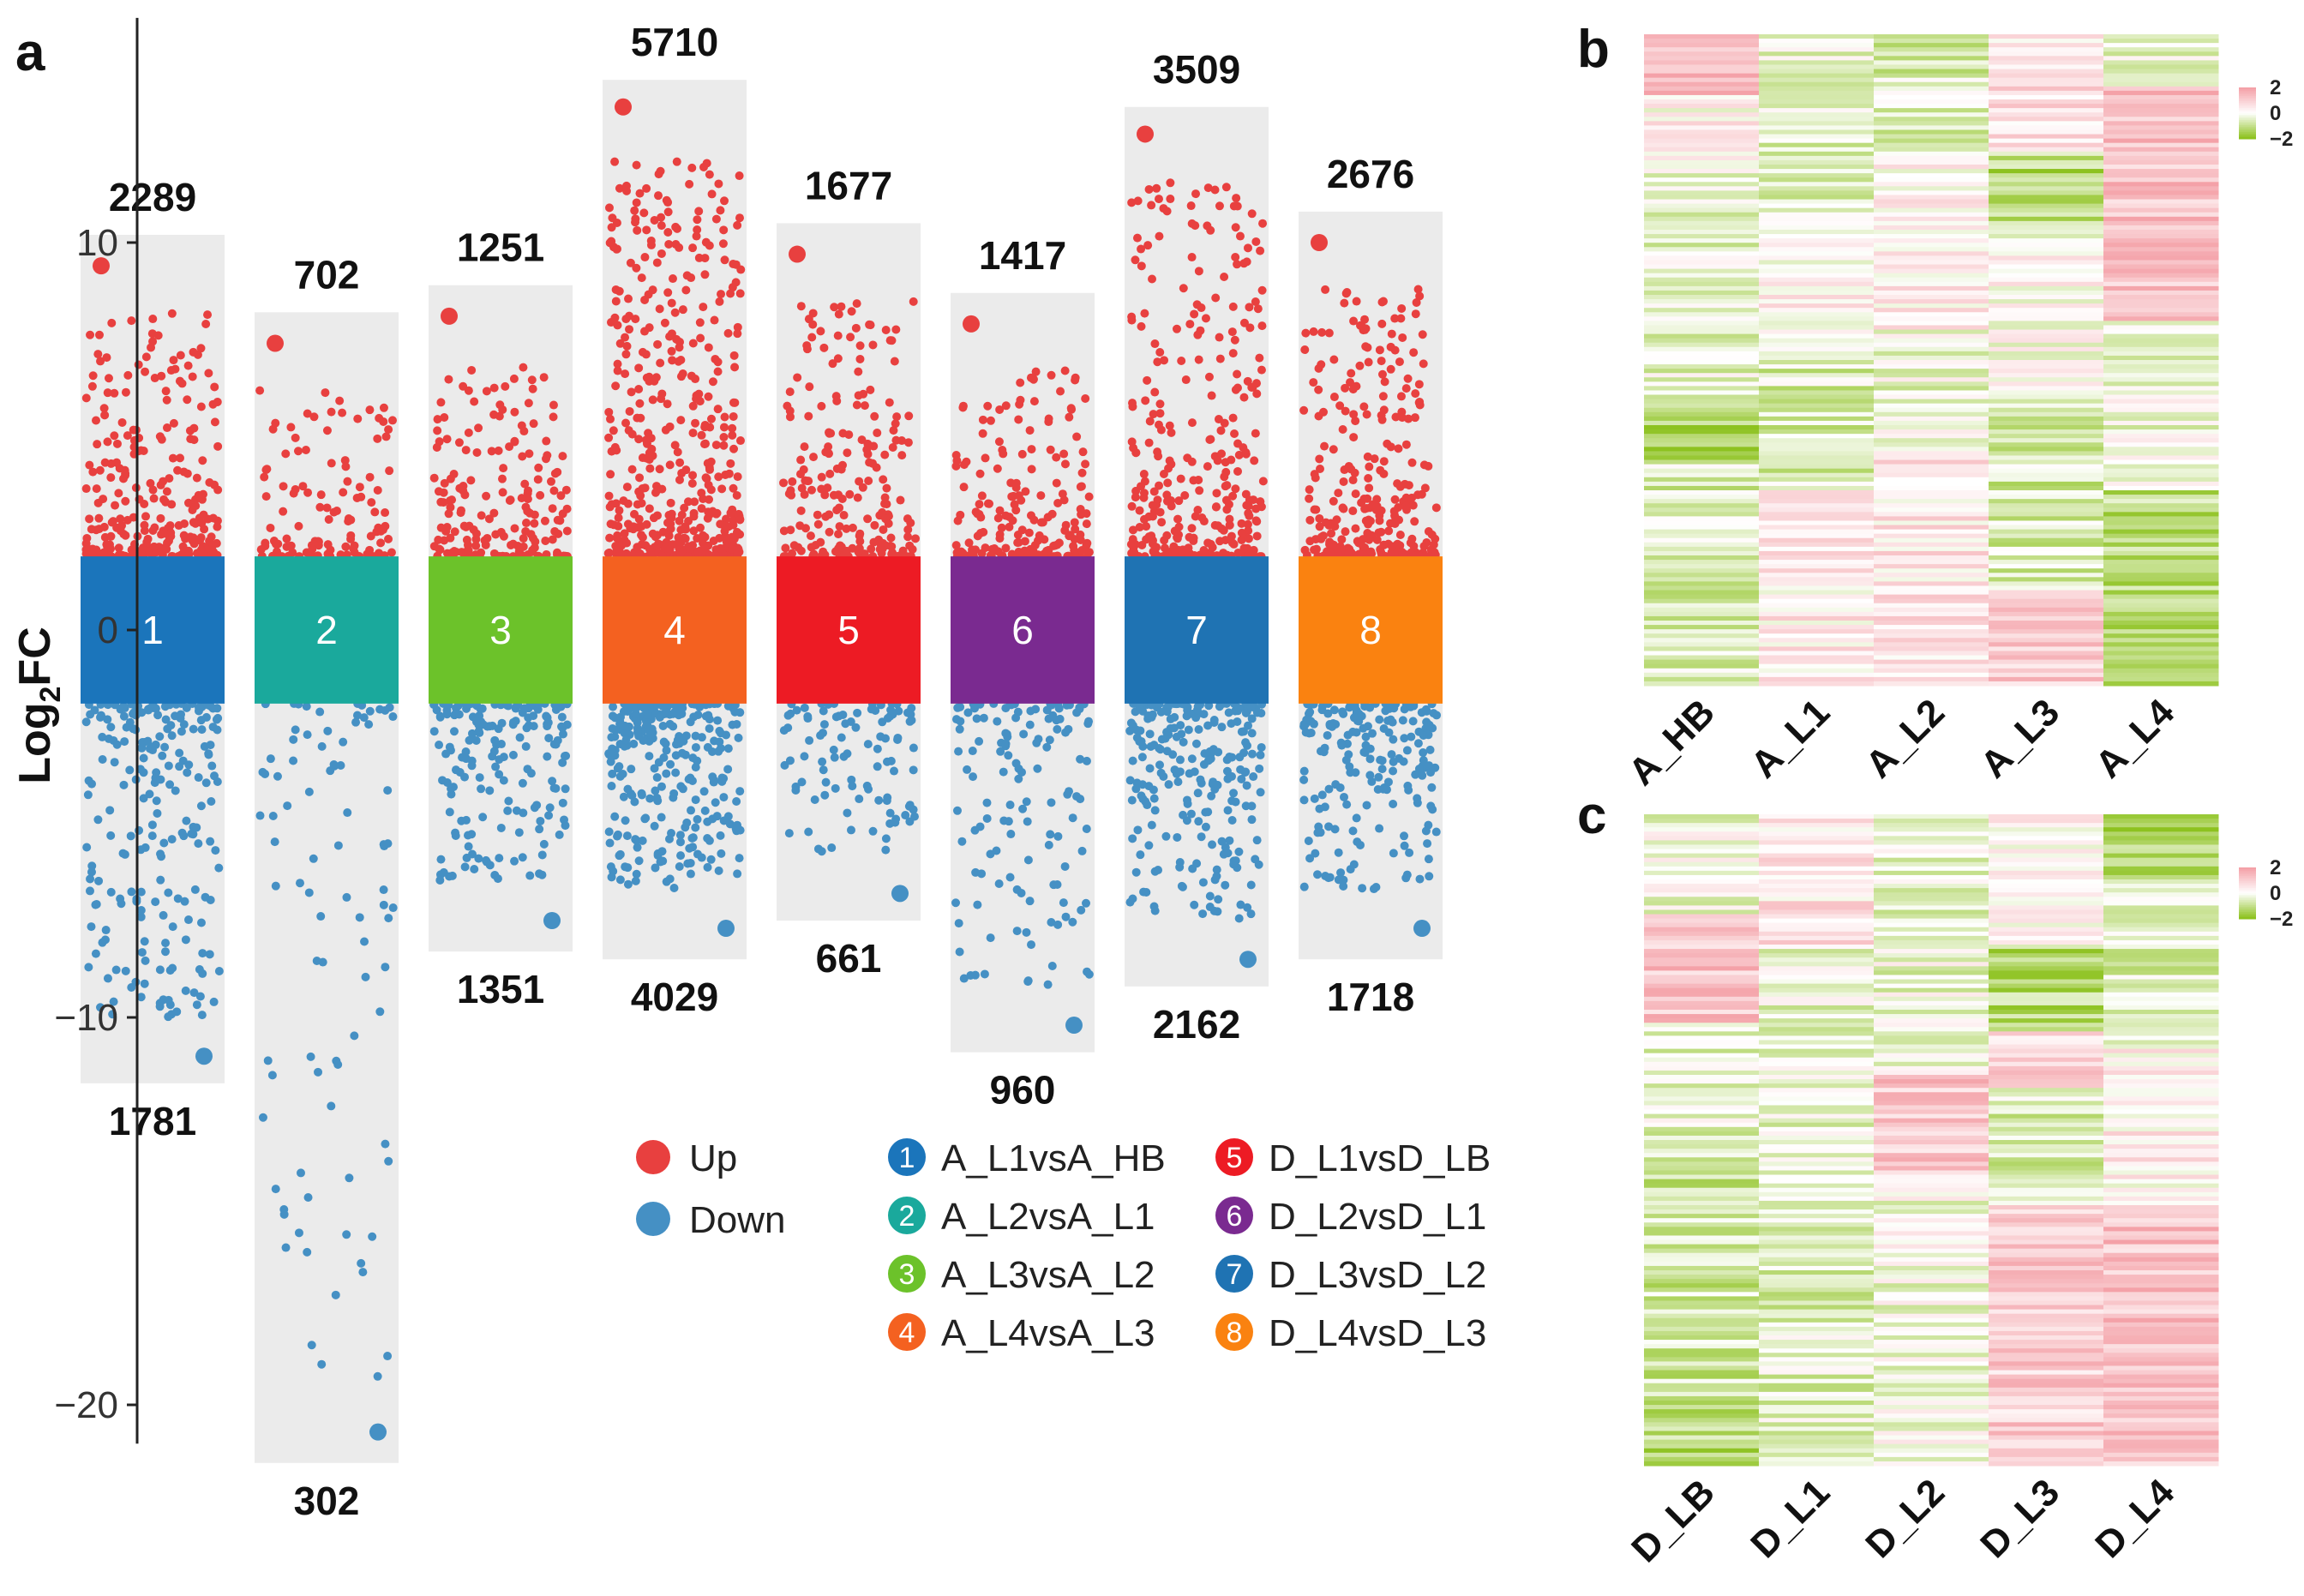 The width and height of the screenshot is (2304, 1596). I want to click on y-axis-title: Log2FC, so click(38, 705).